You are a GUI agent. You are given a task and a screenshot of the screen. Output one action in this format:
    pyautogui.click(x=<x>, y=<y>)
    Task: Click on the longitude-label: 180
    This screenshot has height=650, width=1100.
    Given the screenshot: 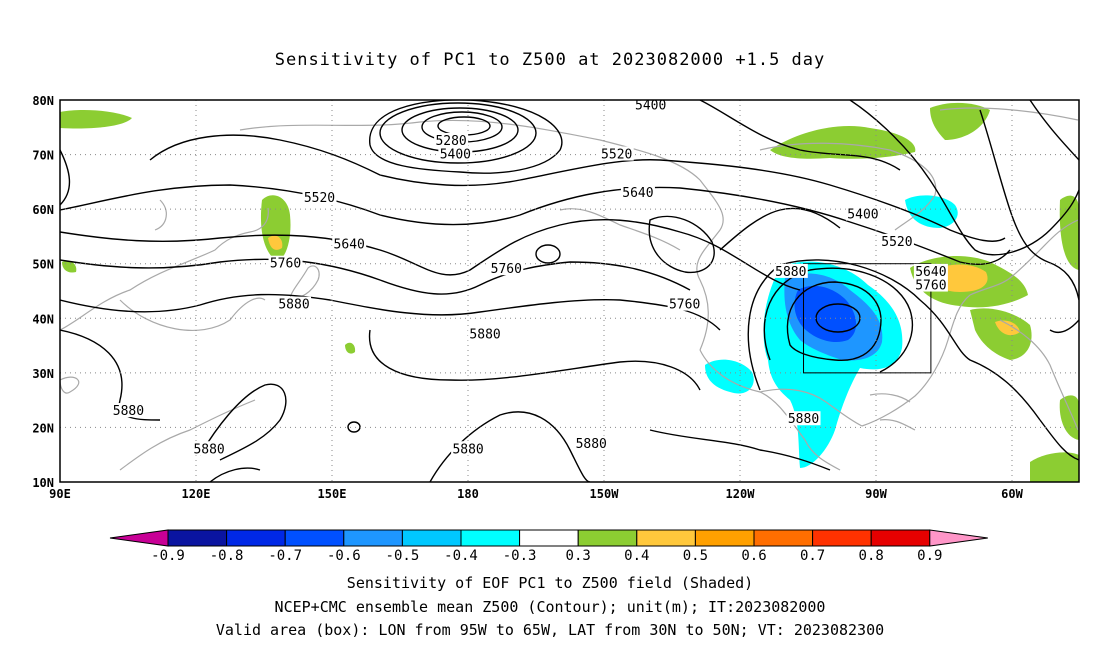 What is the action you would take?
    pyautogui.click(x=468, y=494)
    